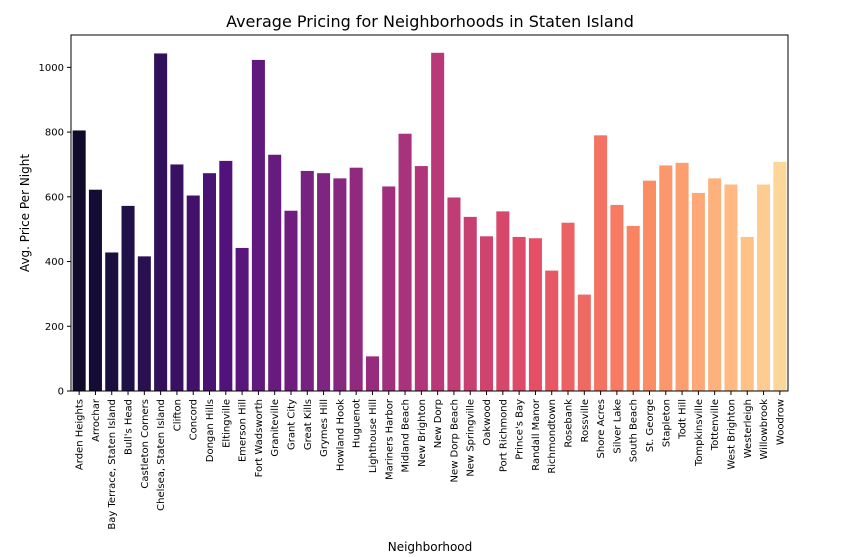  What do you see at coordinates (80, 434) in the screenshot?
I see `x-tick-label: Arden Heights` at bounding box center [80, 434].